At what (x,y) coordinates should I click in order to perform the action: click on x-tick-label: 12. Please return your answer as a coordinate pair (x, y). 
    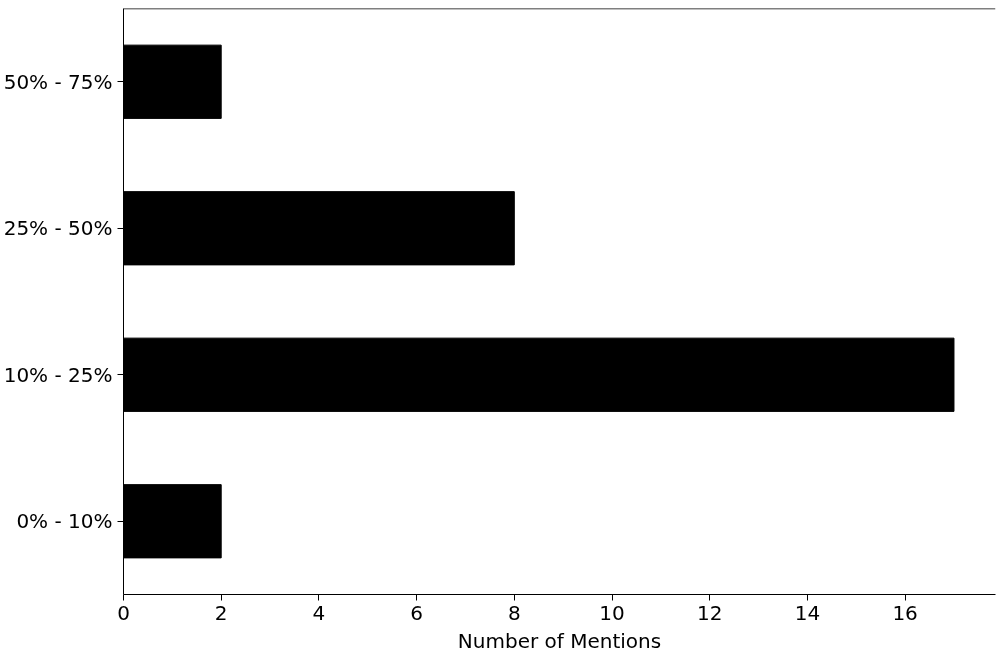
    Looking at the image, I should click on (709, 612).